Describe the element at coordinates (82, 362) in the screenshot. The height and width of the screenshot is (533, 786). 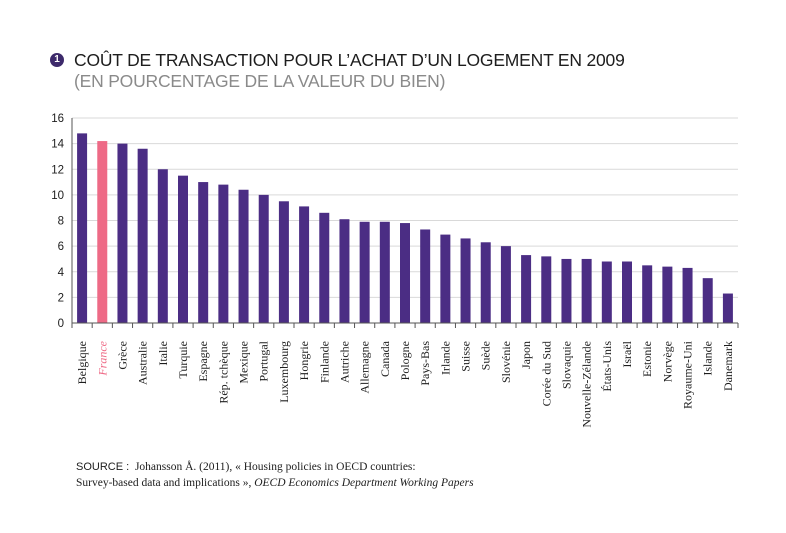
I see `x-tick-label: Belgique` at that location.